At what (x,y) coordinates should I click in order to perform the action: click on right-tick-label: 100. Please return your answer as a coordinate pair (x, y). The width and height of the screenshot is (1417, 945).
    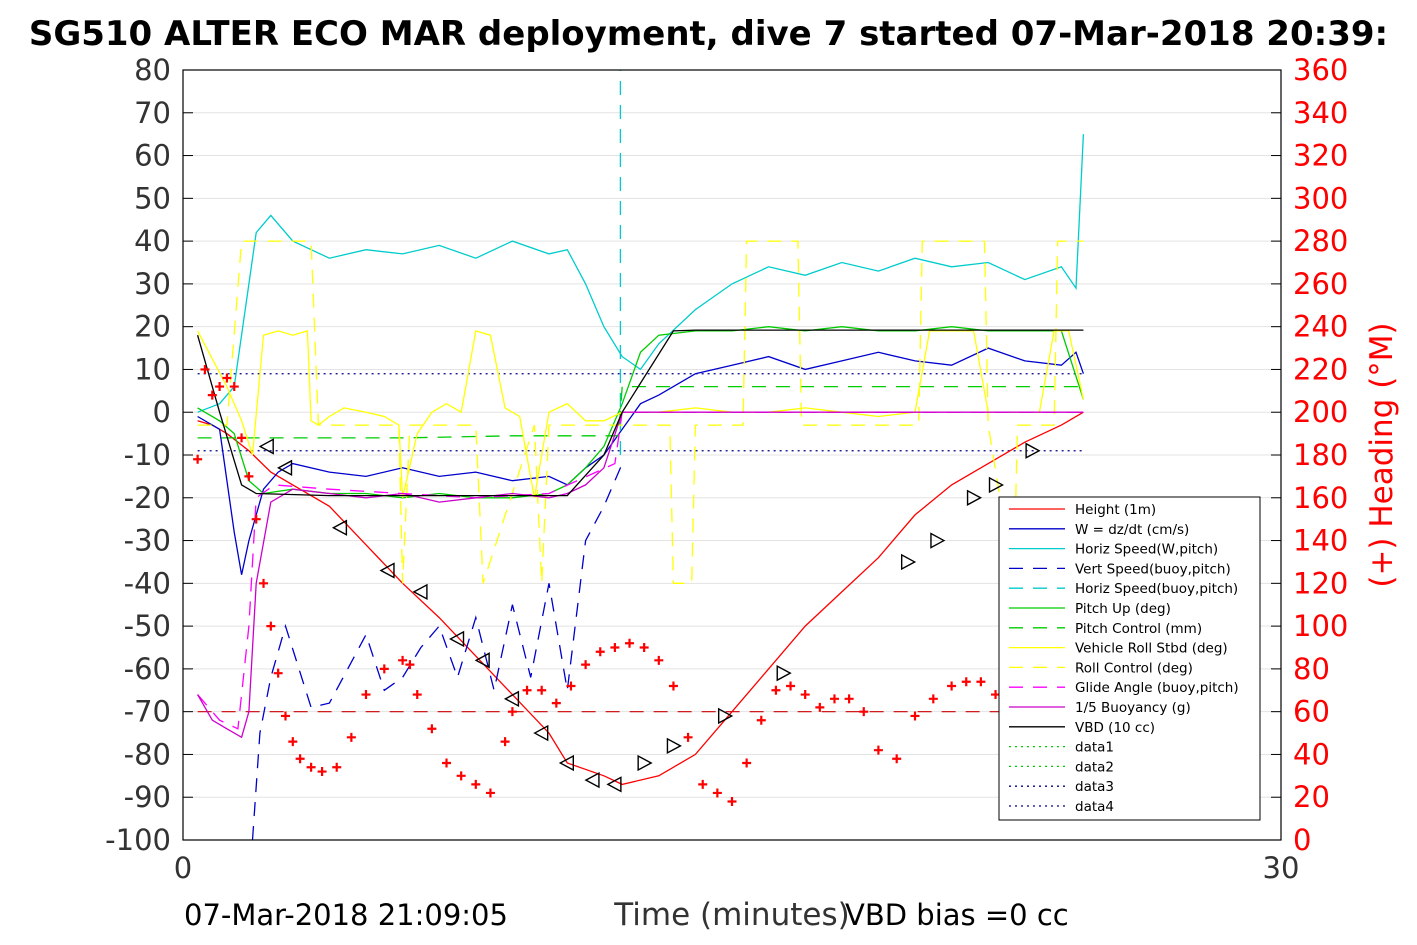
    Looking at the image, I should click on (1320, 626).